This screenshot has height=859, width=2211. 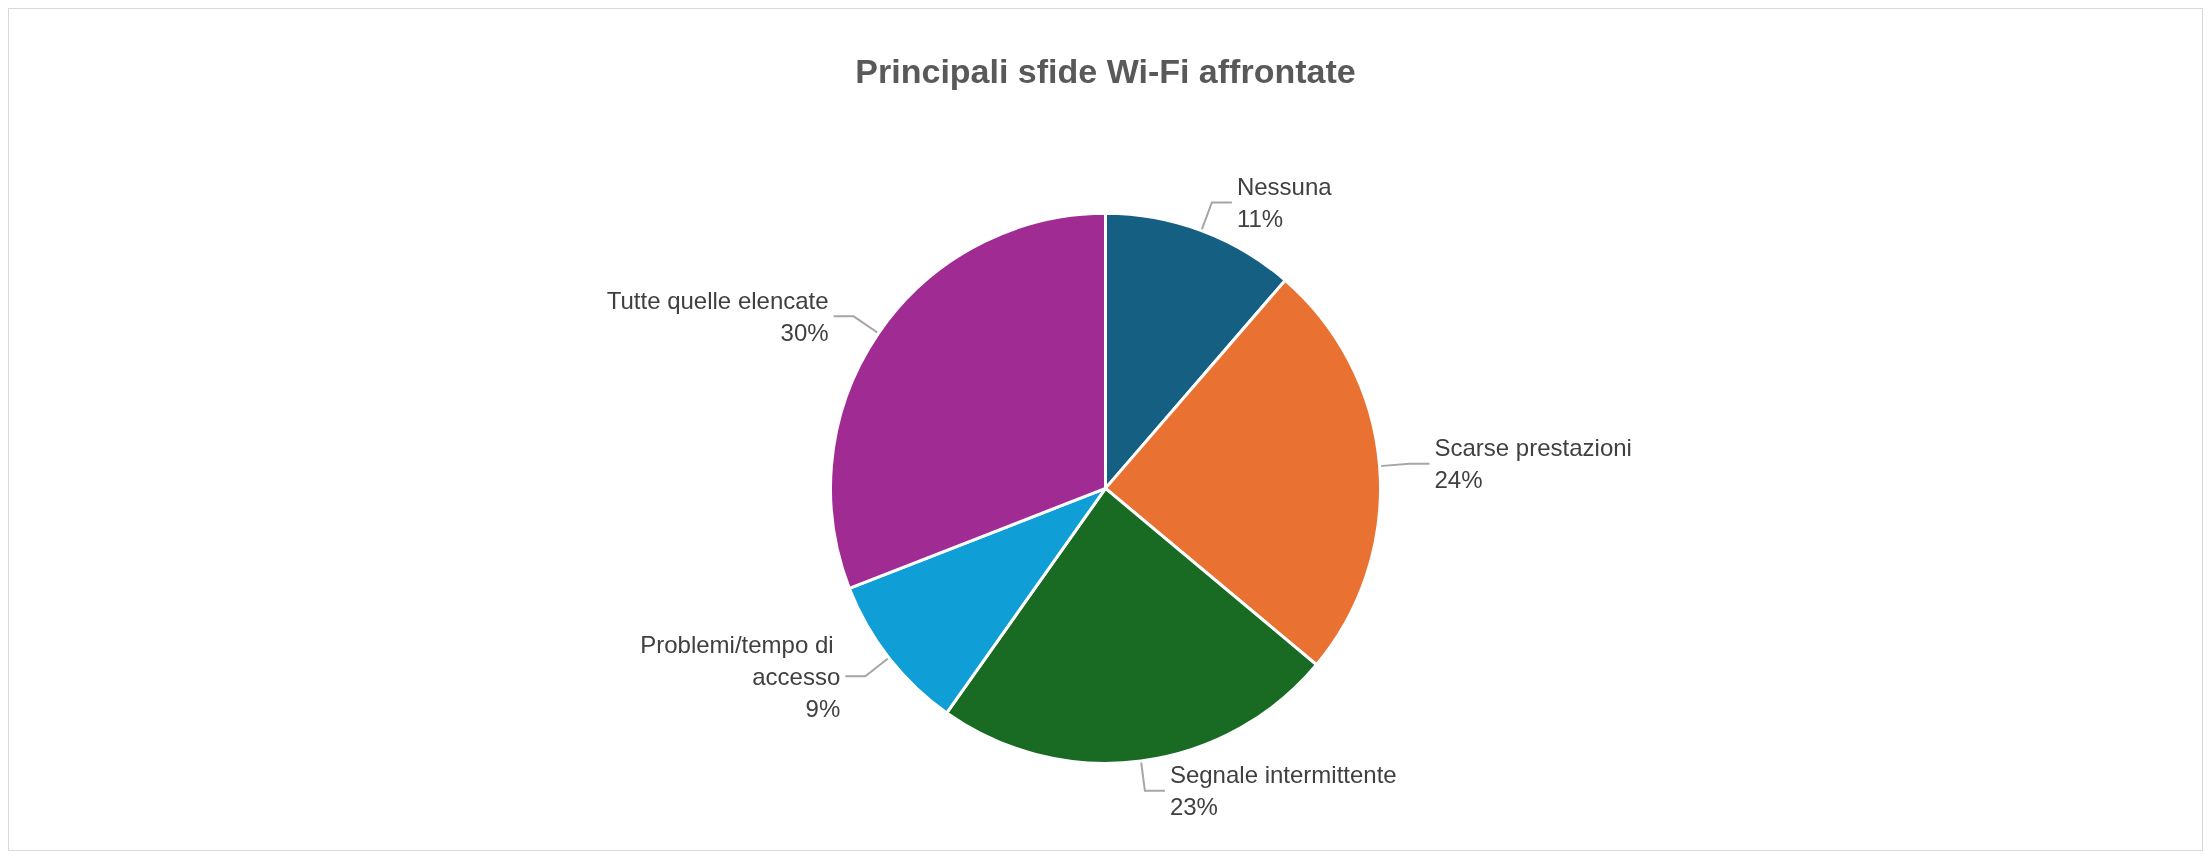 I want to click on slice-label: Tutte quelle elencate, so click(x=717, y=300).